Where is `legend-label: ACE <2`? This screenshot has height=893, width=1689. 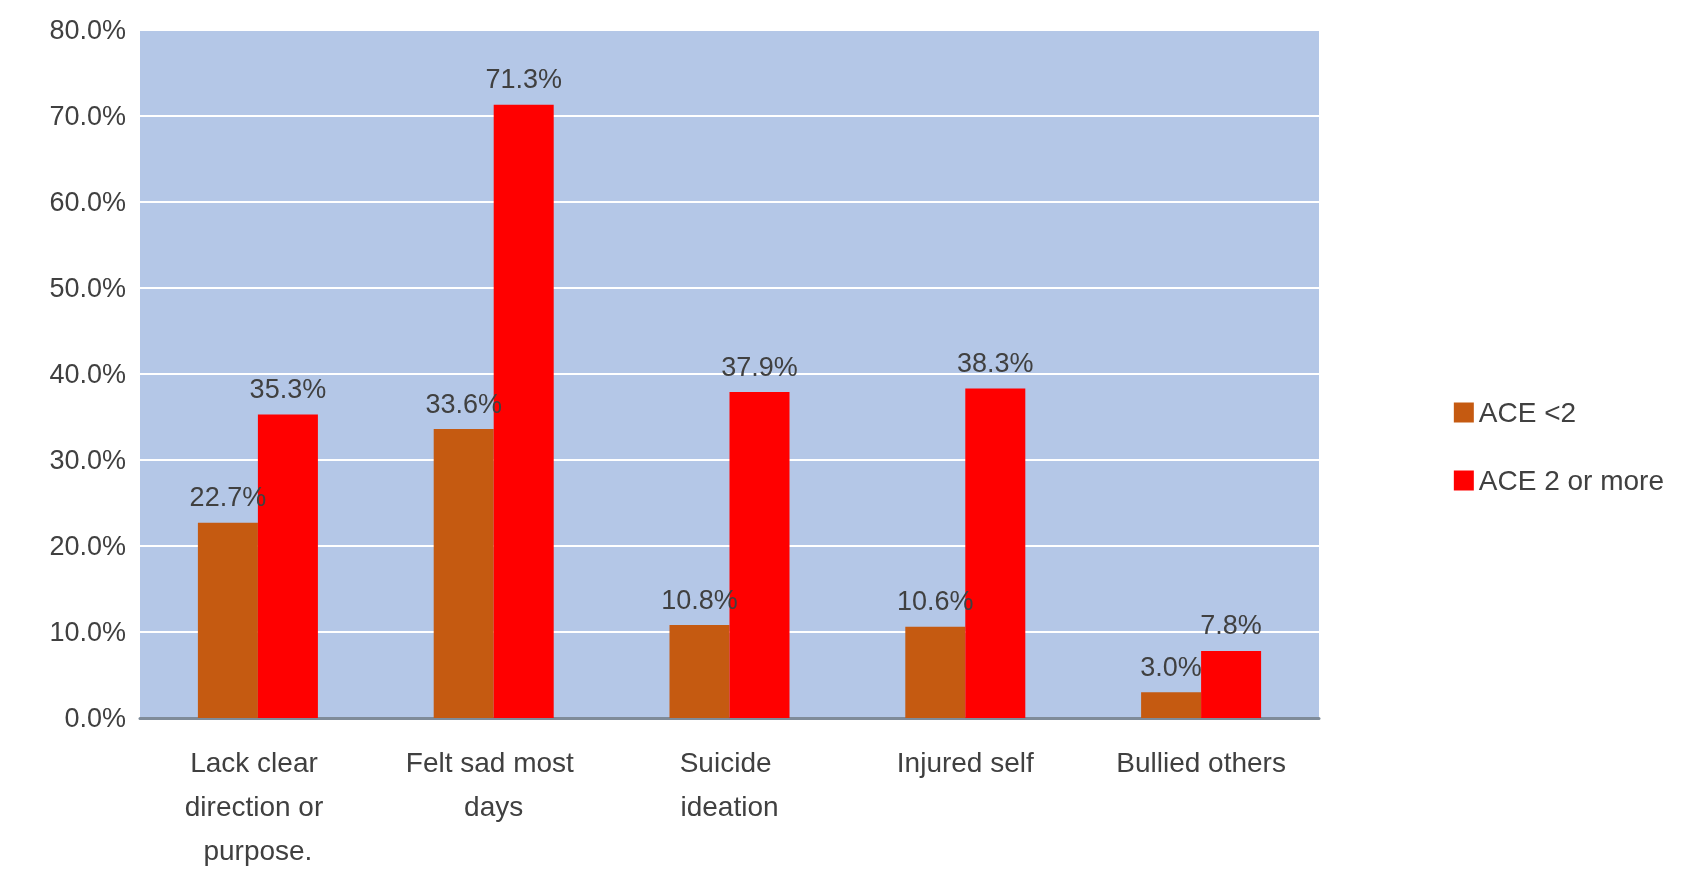 legend-label: ACE <2 is located at coordinates (1527, 412).